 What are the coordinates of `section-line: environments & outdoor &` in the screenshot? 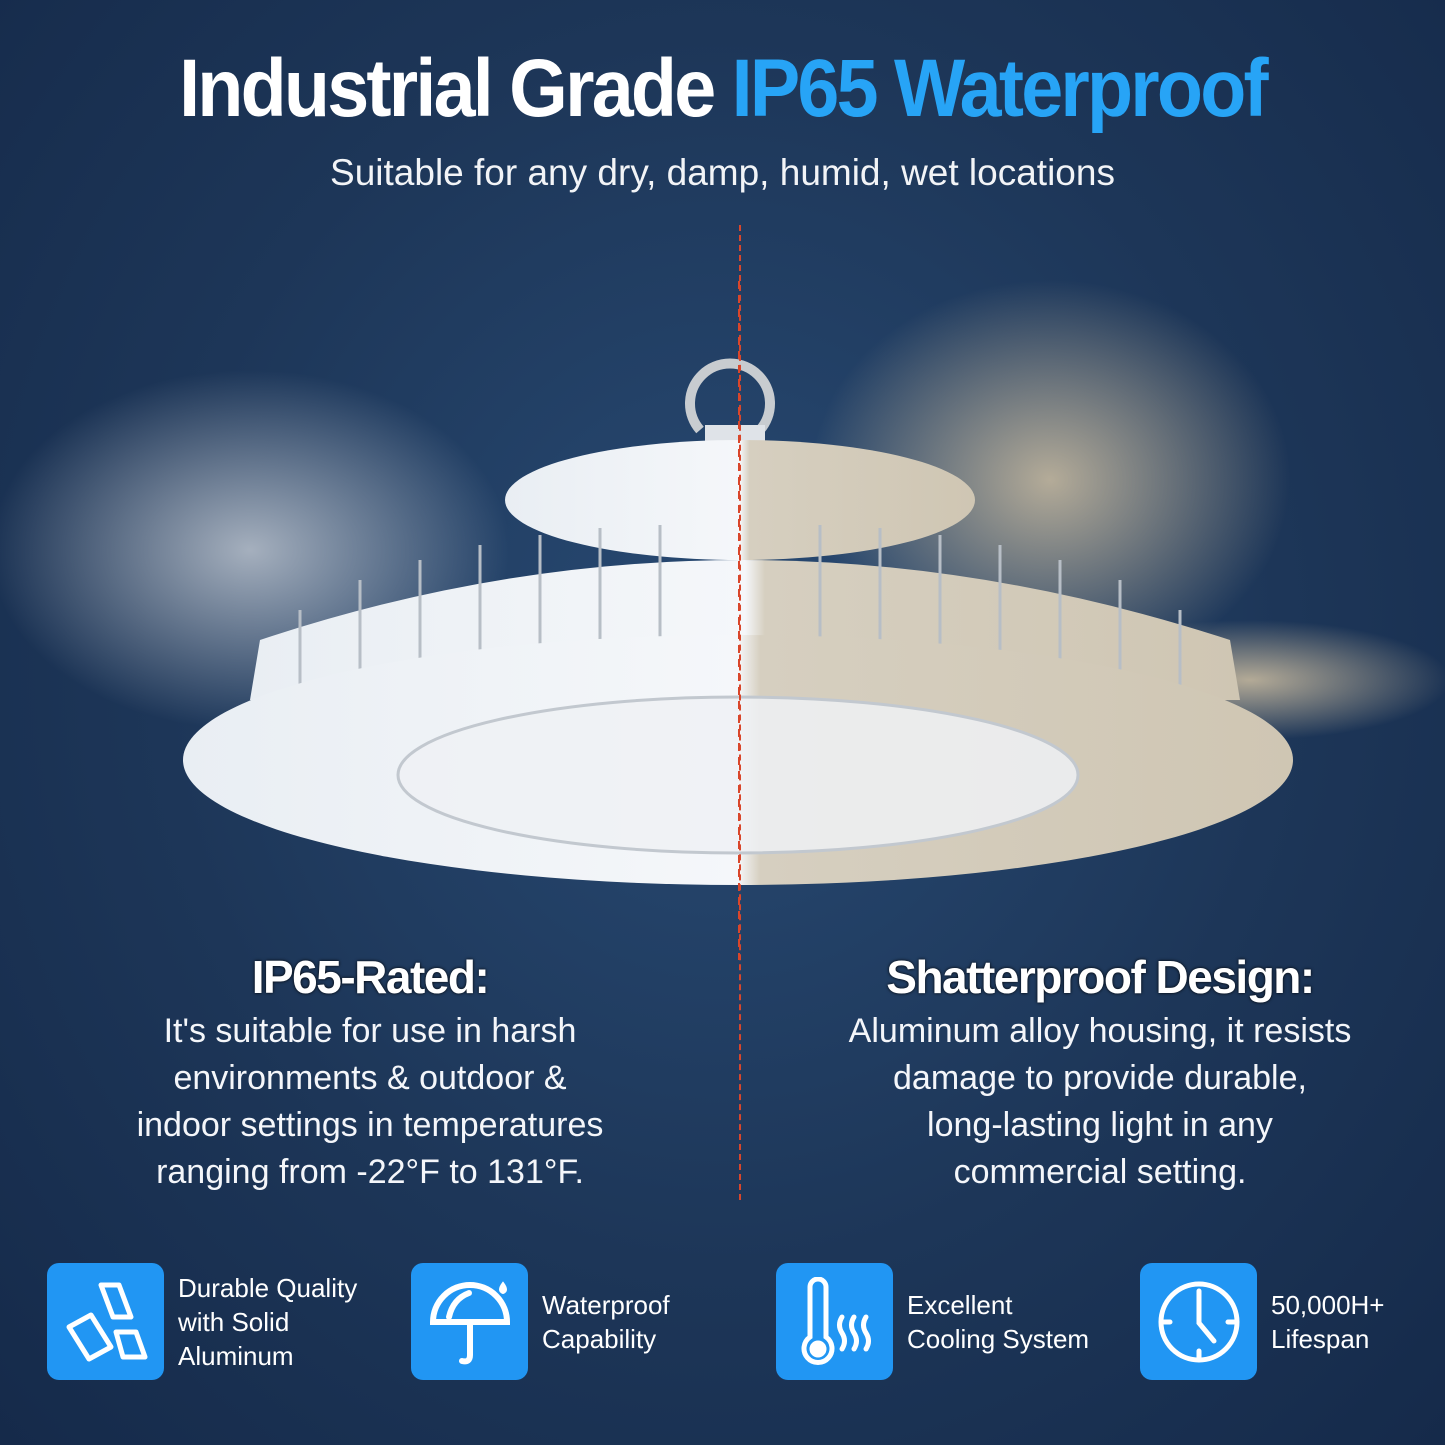 It's located at (370, 1078).